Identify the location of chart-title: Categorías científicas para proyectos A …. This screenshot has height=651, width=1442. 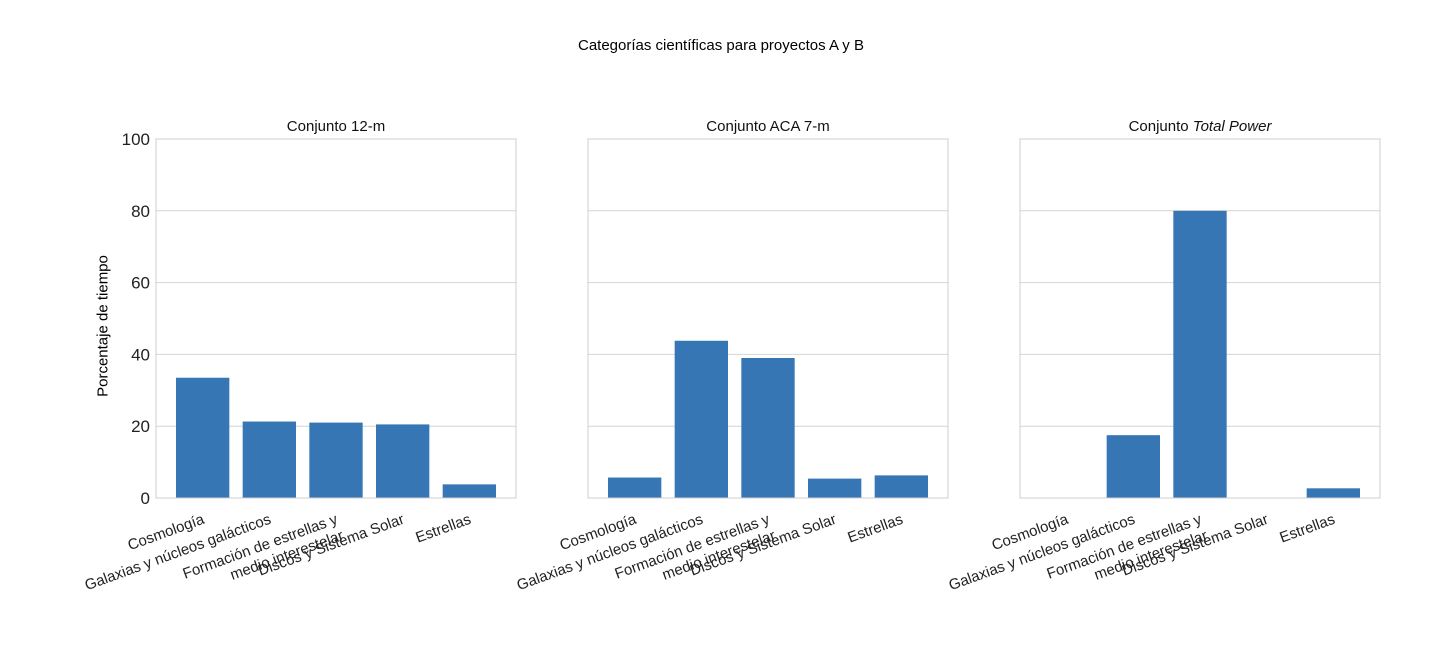
(721, 45).